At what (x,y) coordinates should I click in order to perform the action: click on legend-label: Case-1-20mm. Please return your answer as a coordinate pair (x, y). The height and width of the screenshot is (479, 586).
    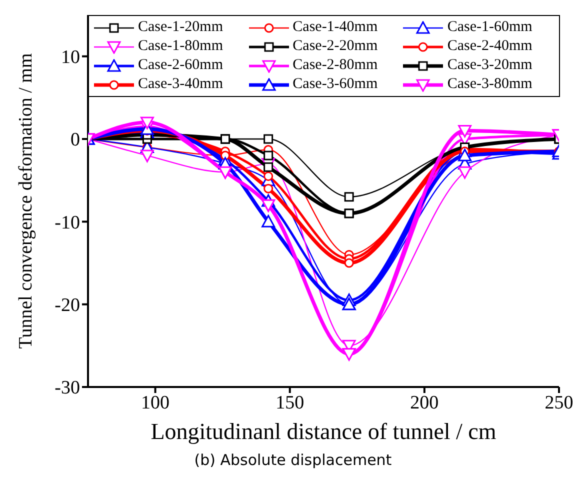
    Looking at the image, I should click on (180, 27).